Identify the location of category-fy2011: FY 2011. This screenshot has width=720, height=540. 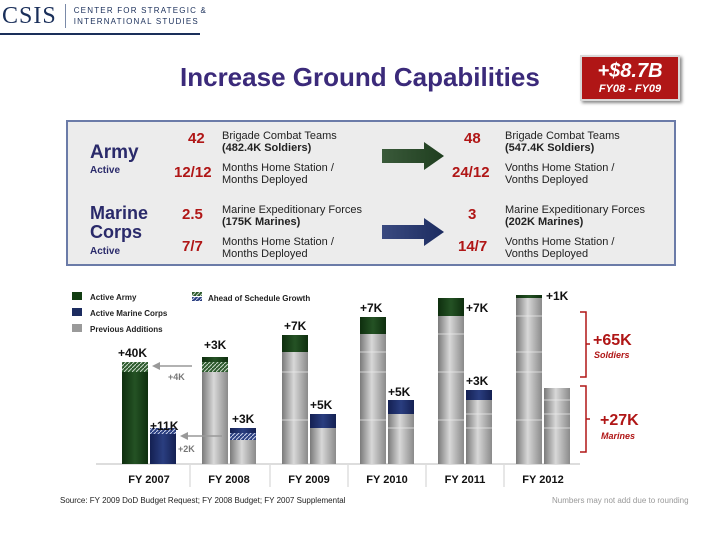
(465, 480).